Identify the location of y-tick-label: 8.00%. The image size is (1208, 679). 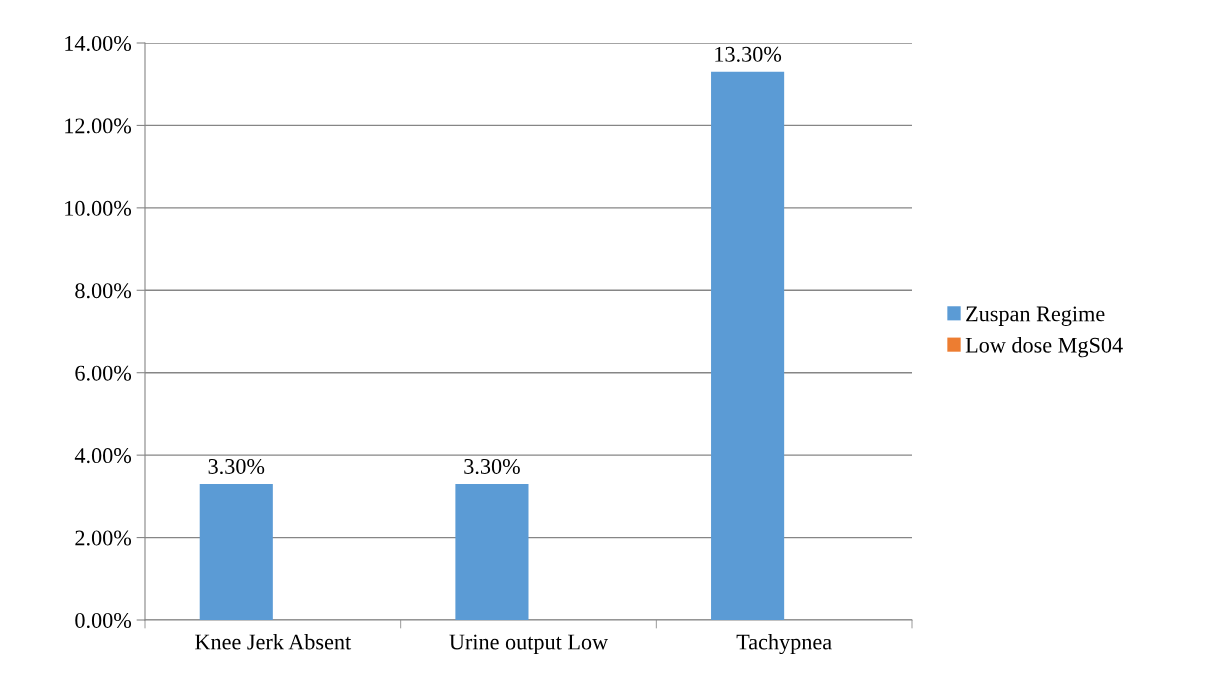
(103, 291).